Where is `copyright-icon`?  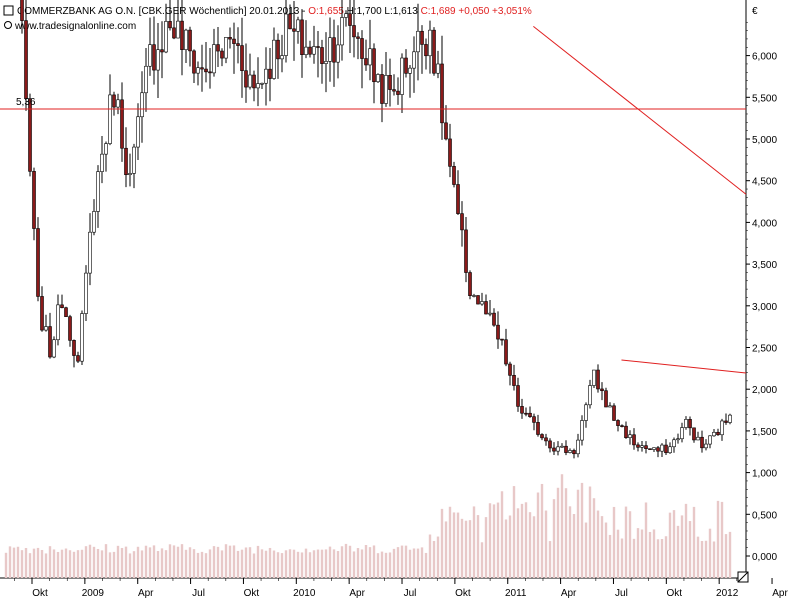 copyright-icon is located at coordinates (8, 25).